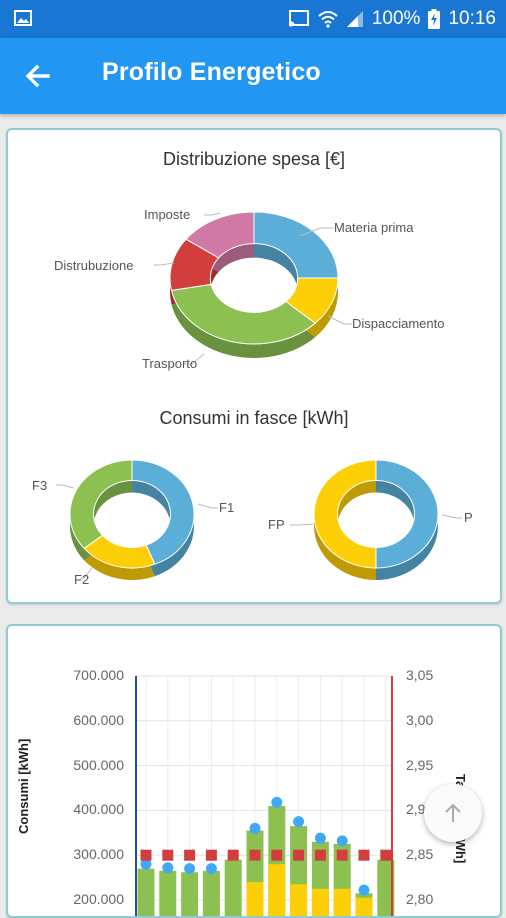 The height and width of the screenshot is (918, 506). What do you see at coordinates (98, 675) in the screenshot?
I see `left-axis-tick: 700.000` at bounding box center [98, 675].